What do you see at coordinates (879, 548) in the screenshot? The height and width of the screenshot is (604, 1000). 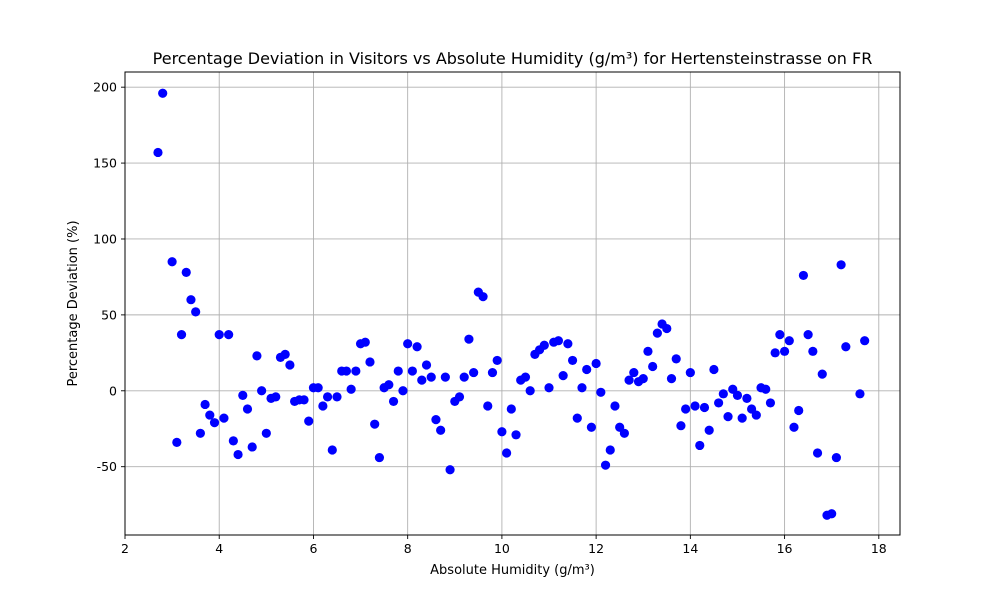 I see `x-tick-label: 18` at bounding box center [879, 548].